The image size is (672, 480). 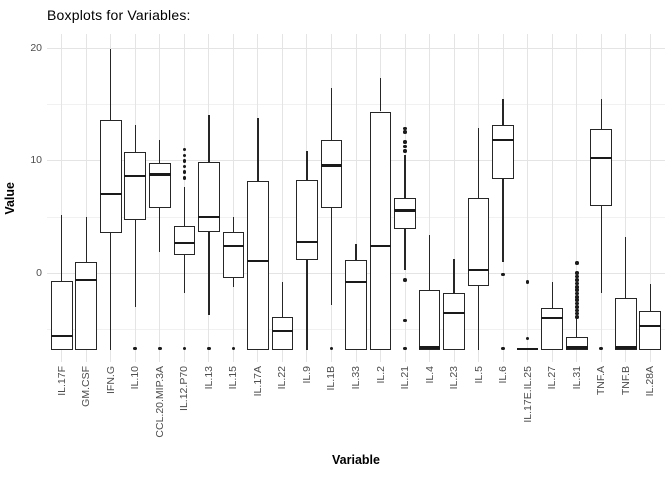 I want to click on x-tick-text: IL.4, so click(x=429, y=375).